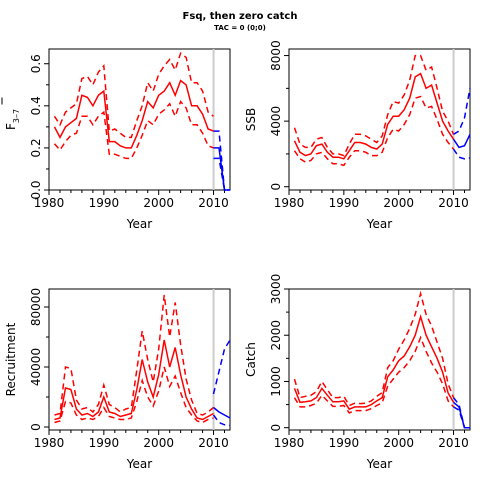  What do you see at coordinates (36, 307) in the screenshot?
I see `y-tick-label: 80000` at bounding box center [36, 307].